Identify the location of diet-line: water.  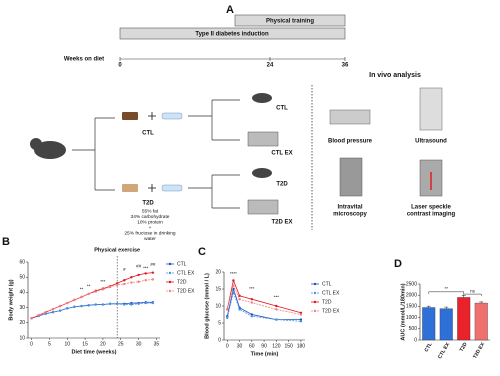
(150, 239).